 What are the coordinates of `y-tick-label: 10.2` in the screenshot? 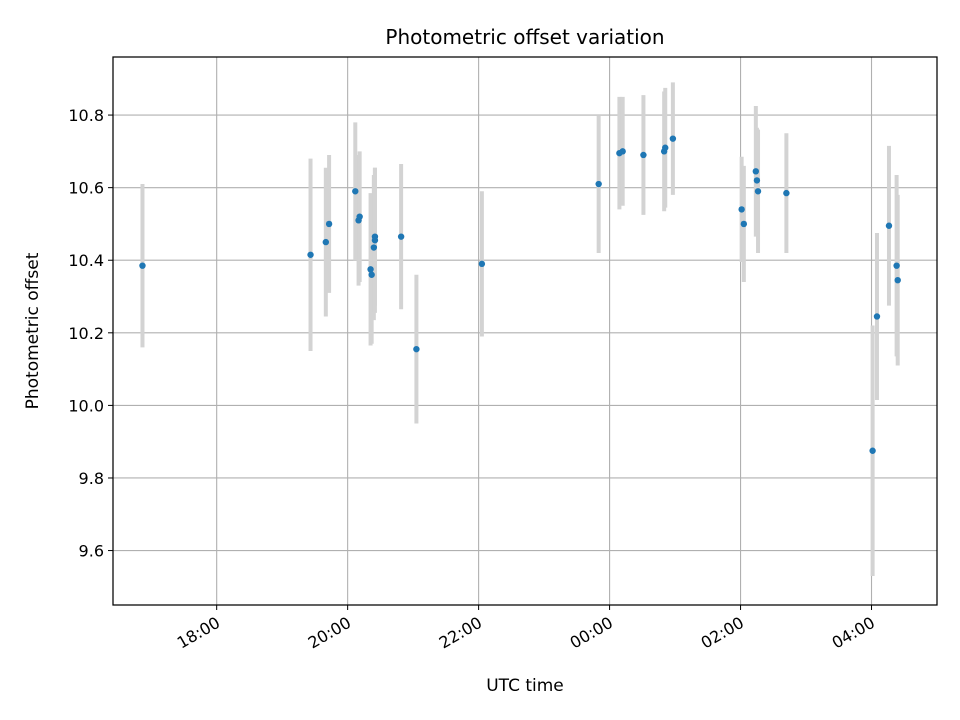 It's located at (86, 333).